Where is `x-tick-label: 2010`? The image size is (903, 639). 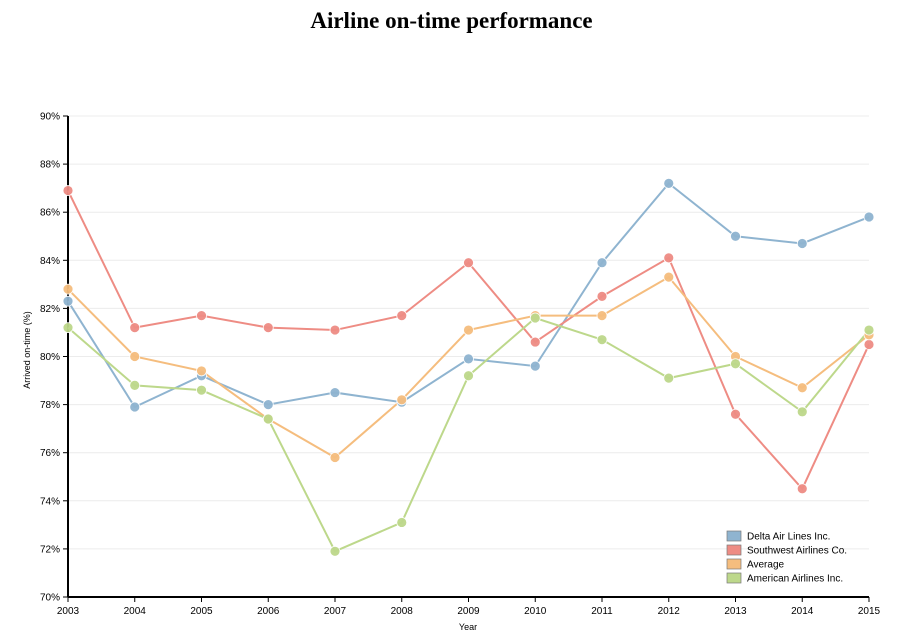
x-tick-label: 2010 is located at coordinates (535, 611).